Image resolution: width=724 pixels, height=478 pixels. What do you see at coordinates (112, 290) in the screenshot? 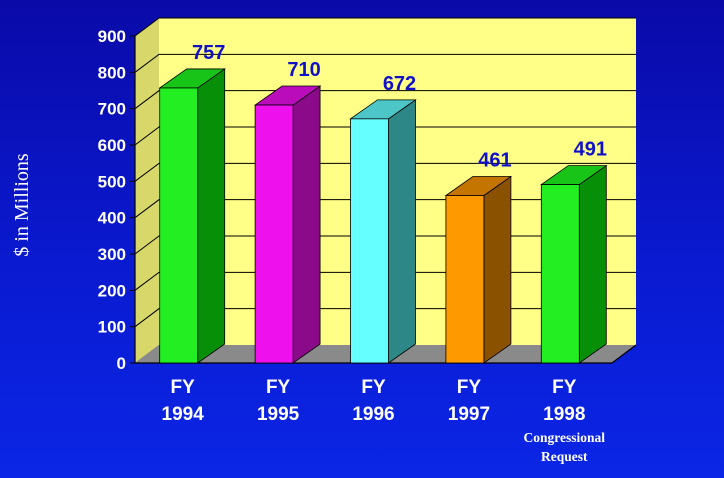
I see `y-tick-label: 200` at bounding box center [112, 290].